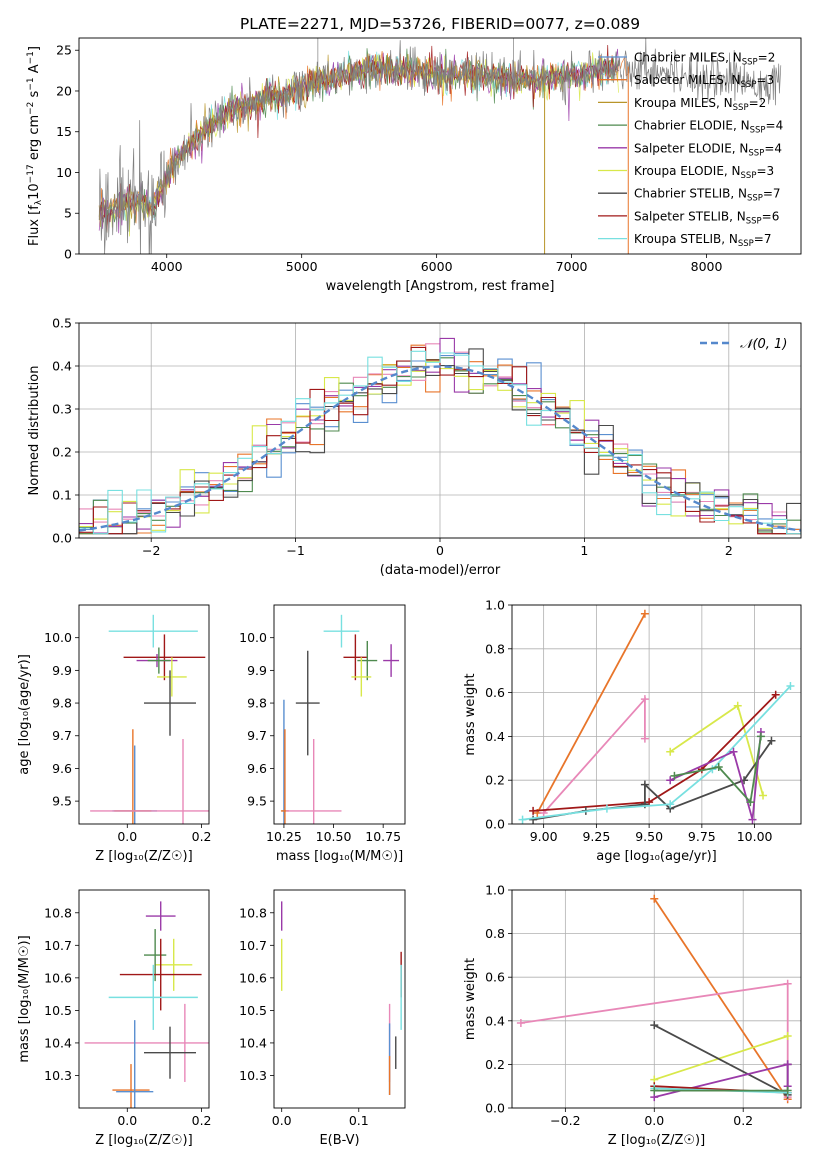 The image size is (819, 1174). What do you see at coordinates (495, 1020) in the screenshot?
I see `y-tick-label: 0.4` at bounding box center [495, 1020].